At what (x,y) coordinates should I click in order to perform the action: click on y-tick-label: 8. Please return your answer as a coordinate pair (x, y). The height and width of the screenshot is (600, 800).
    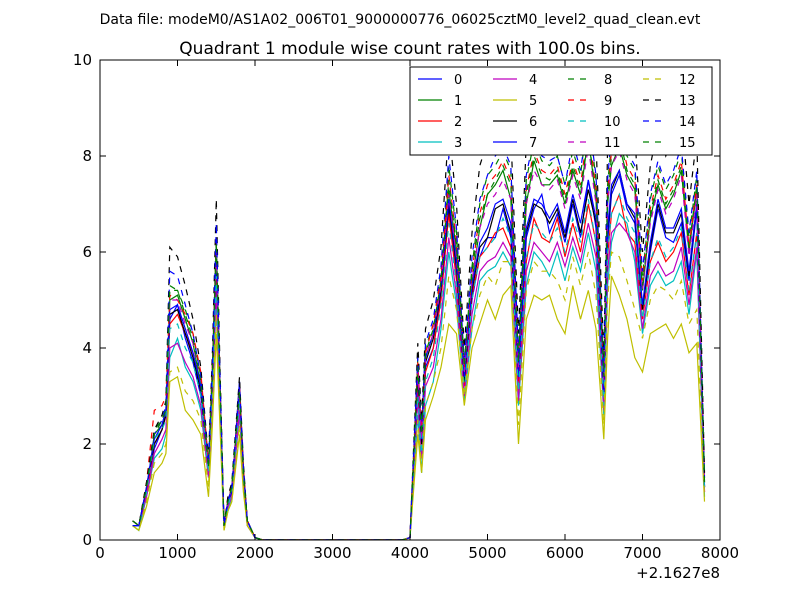
    Looking at the image, I should click on (87, 156).